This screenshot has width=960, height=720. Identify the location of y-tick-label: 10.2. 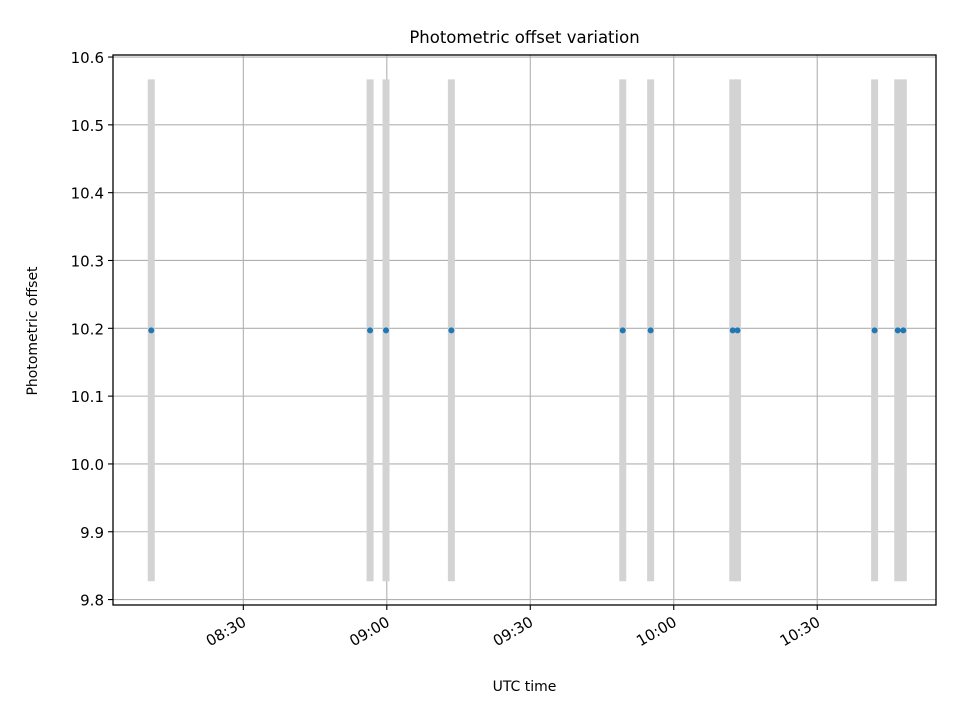
(87, 329).